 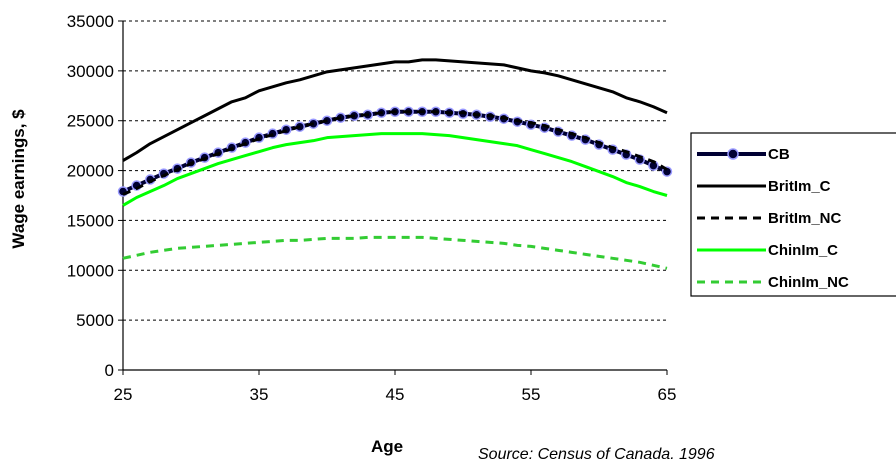 I want to click on series-line-chinim-c, so click(x=395, y=169).